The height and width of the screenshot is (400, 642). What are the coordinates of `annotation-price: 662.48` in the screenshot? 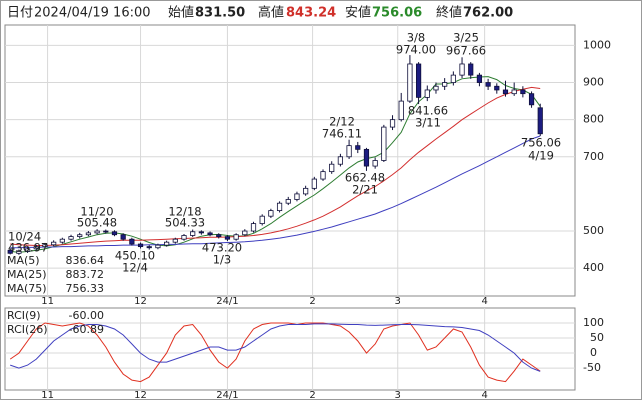 It's located at (365, 178).